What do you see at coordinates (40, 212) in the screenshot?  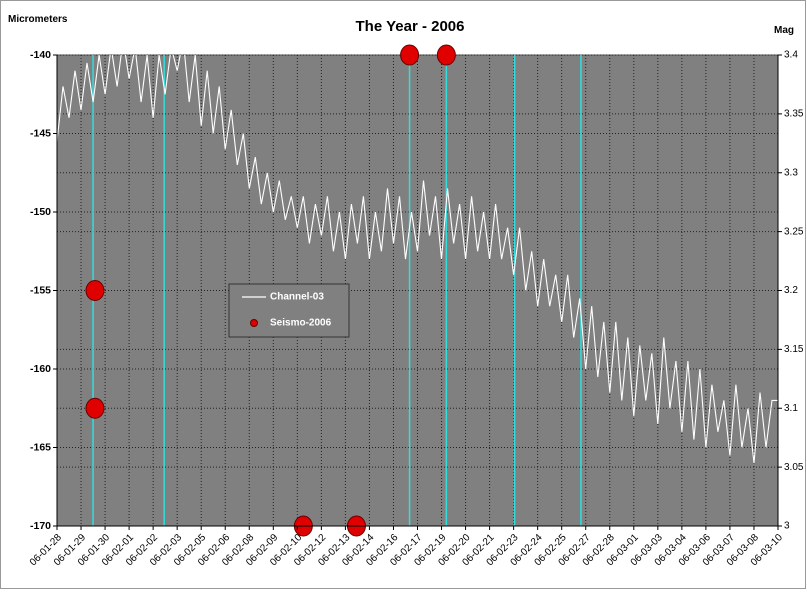 I see `y-tick-label: -150` at bounding box center [40, 212].